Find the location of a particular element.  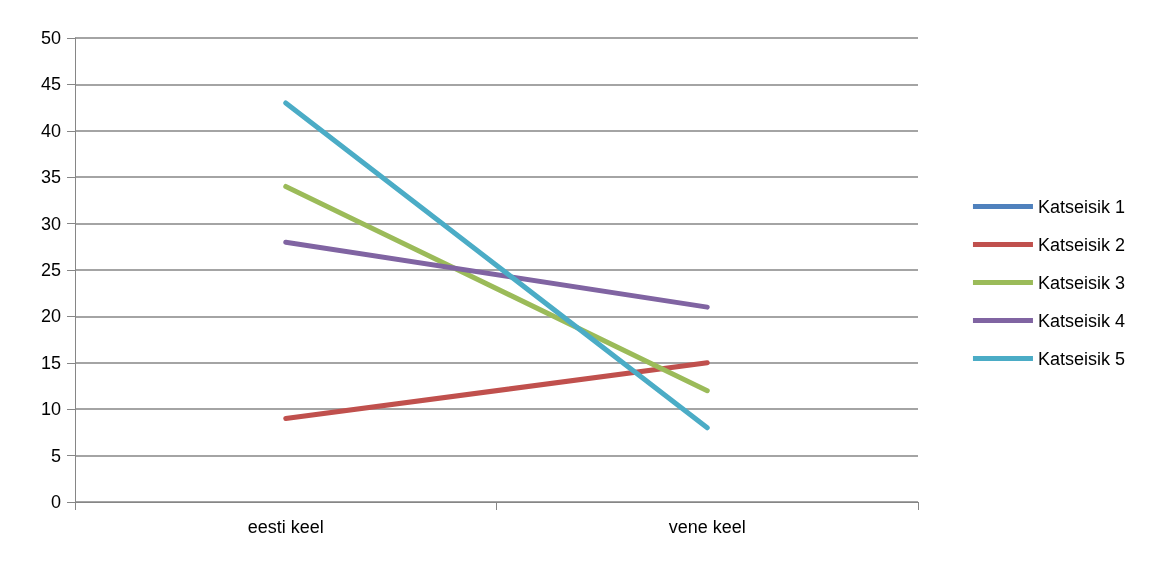

x-tick-label: eesti keel is located at coordinates (285, 527).